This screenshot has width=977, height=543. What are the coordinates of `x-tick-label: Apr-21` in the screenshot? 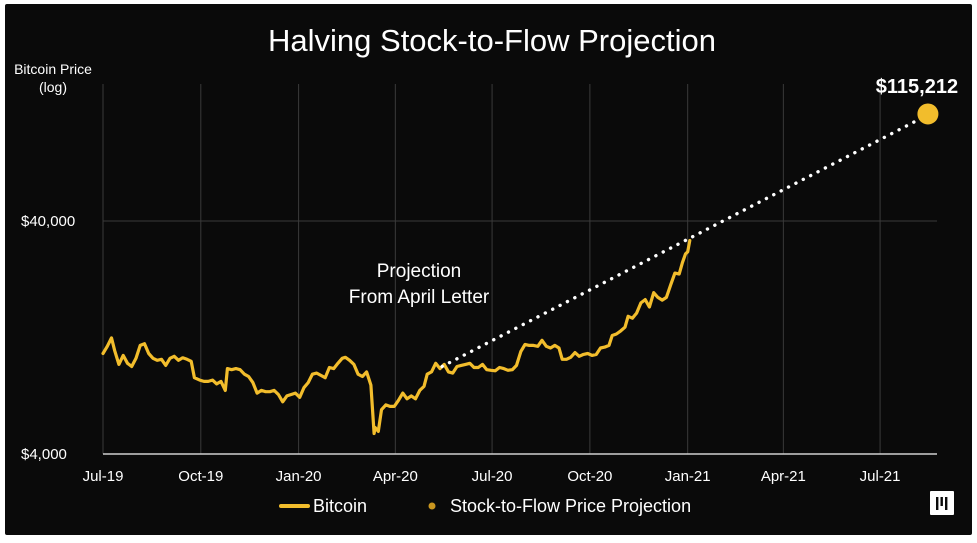 It's located at (783, 476).